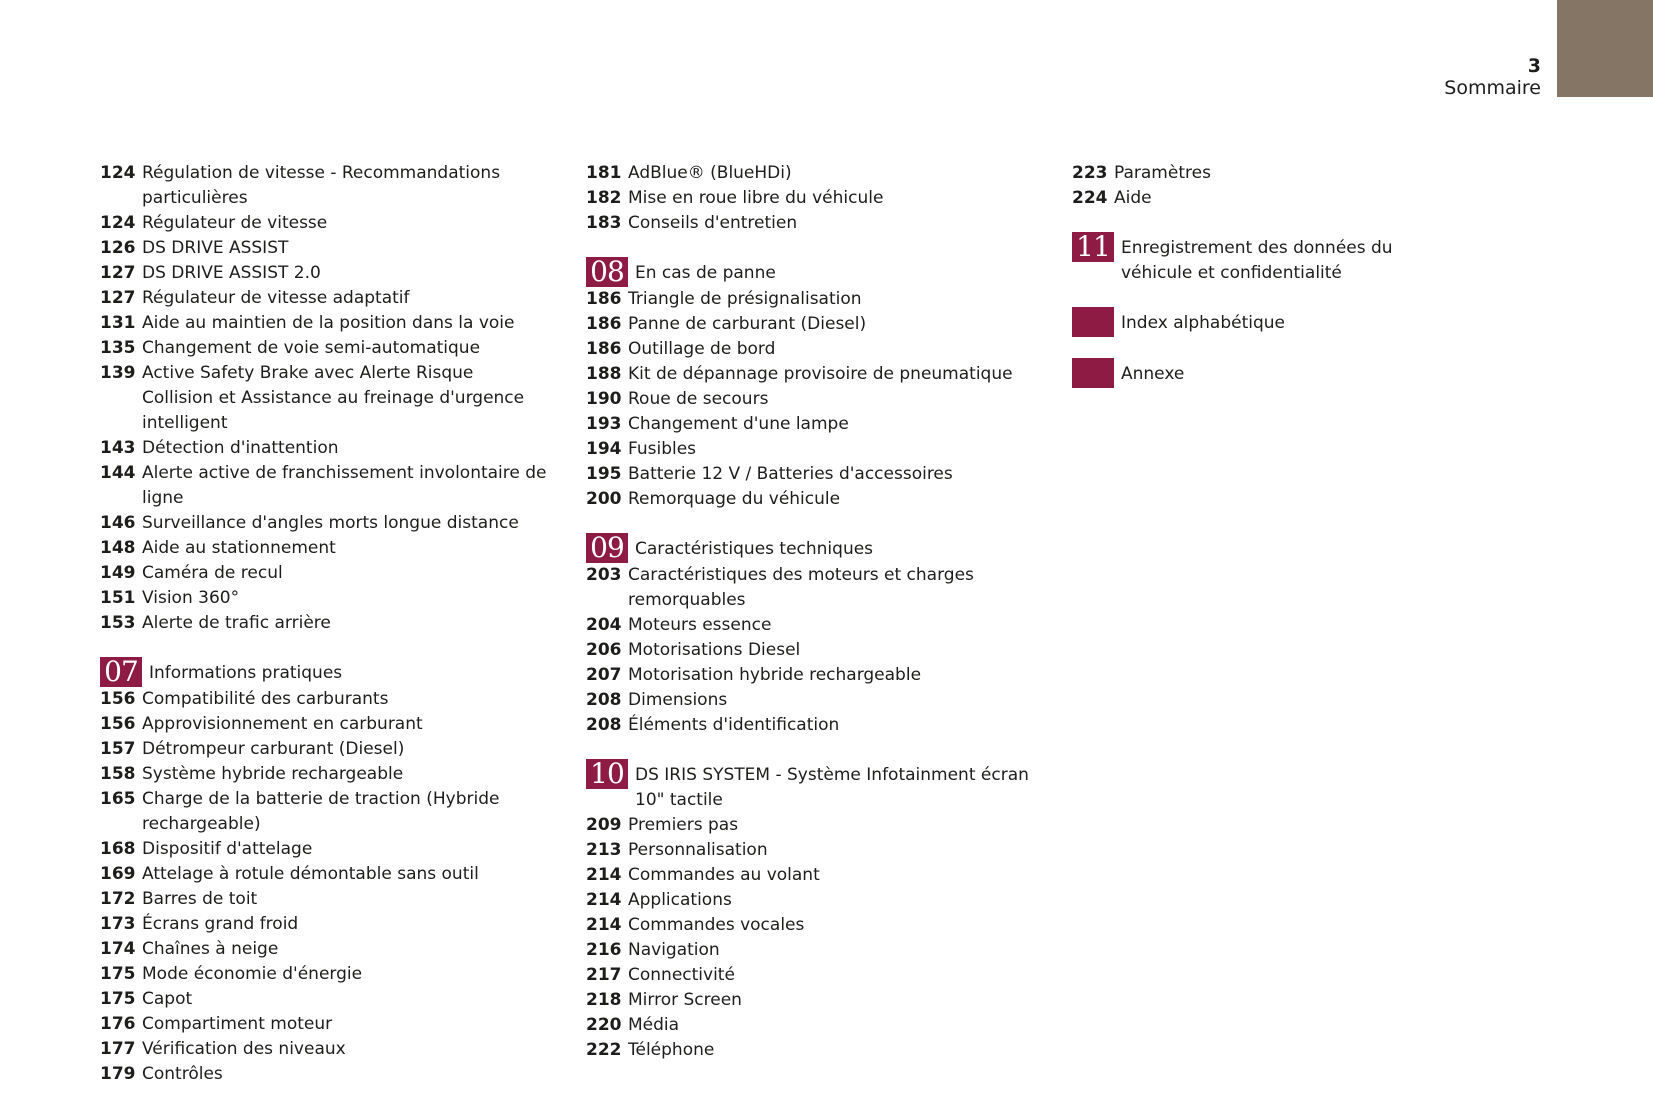  Describe the element at coordinates (325, 448) in the screenshot. I see `toc-entry: 143 Détection d'inattention` at that location.